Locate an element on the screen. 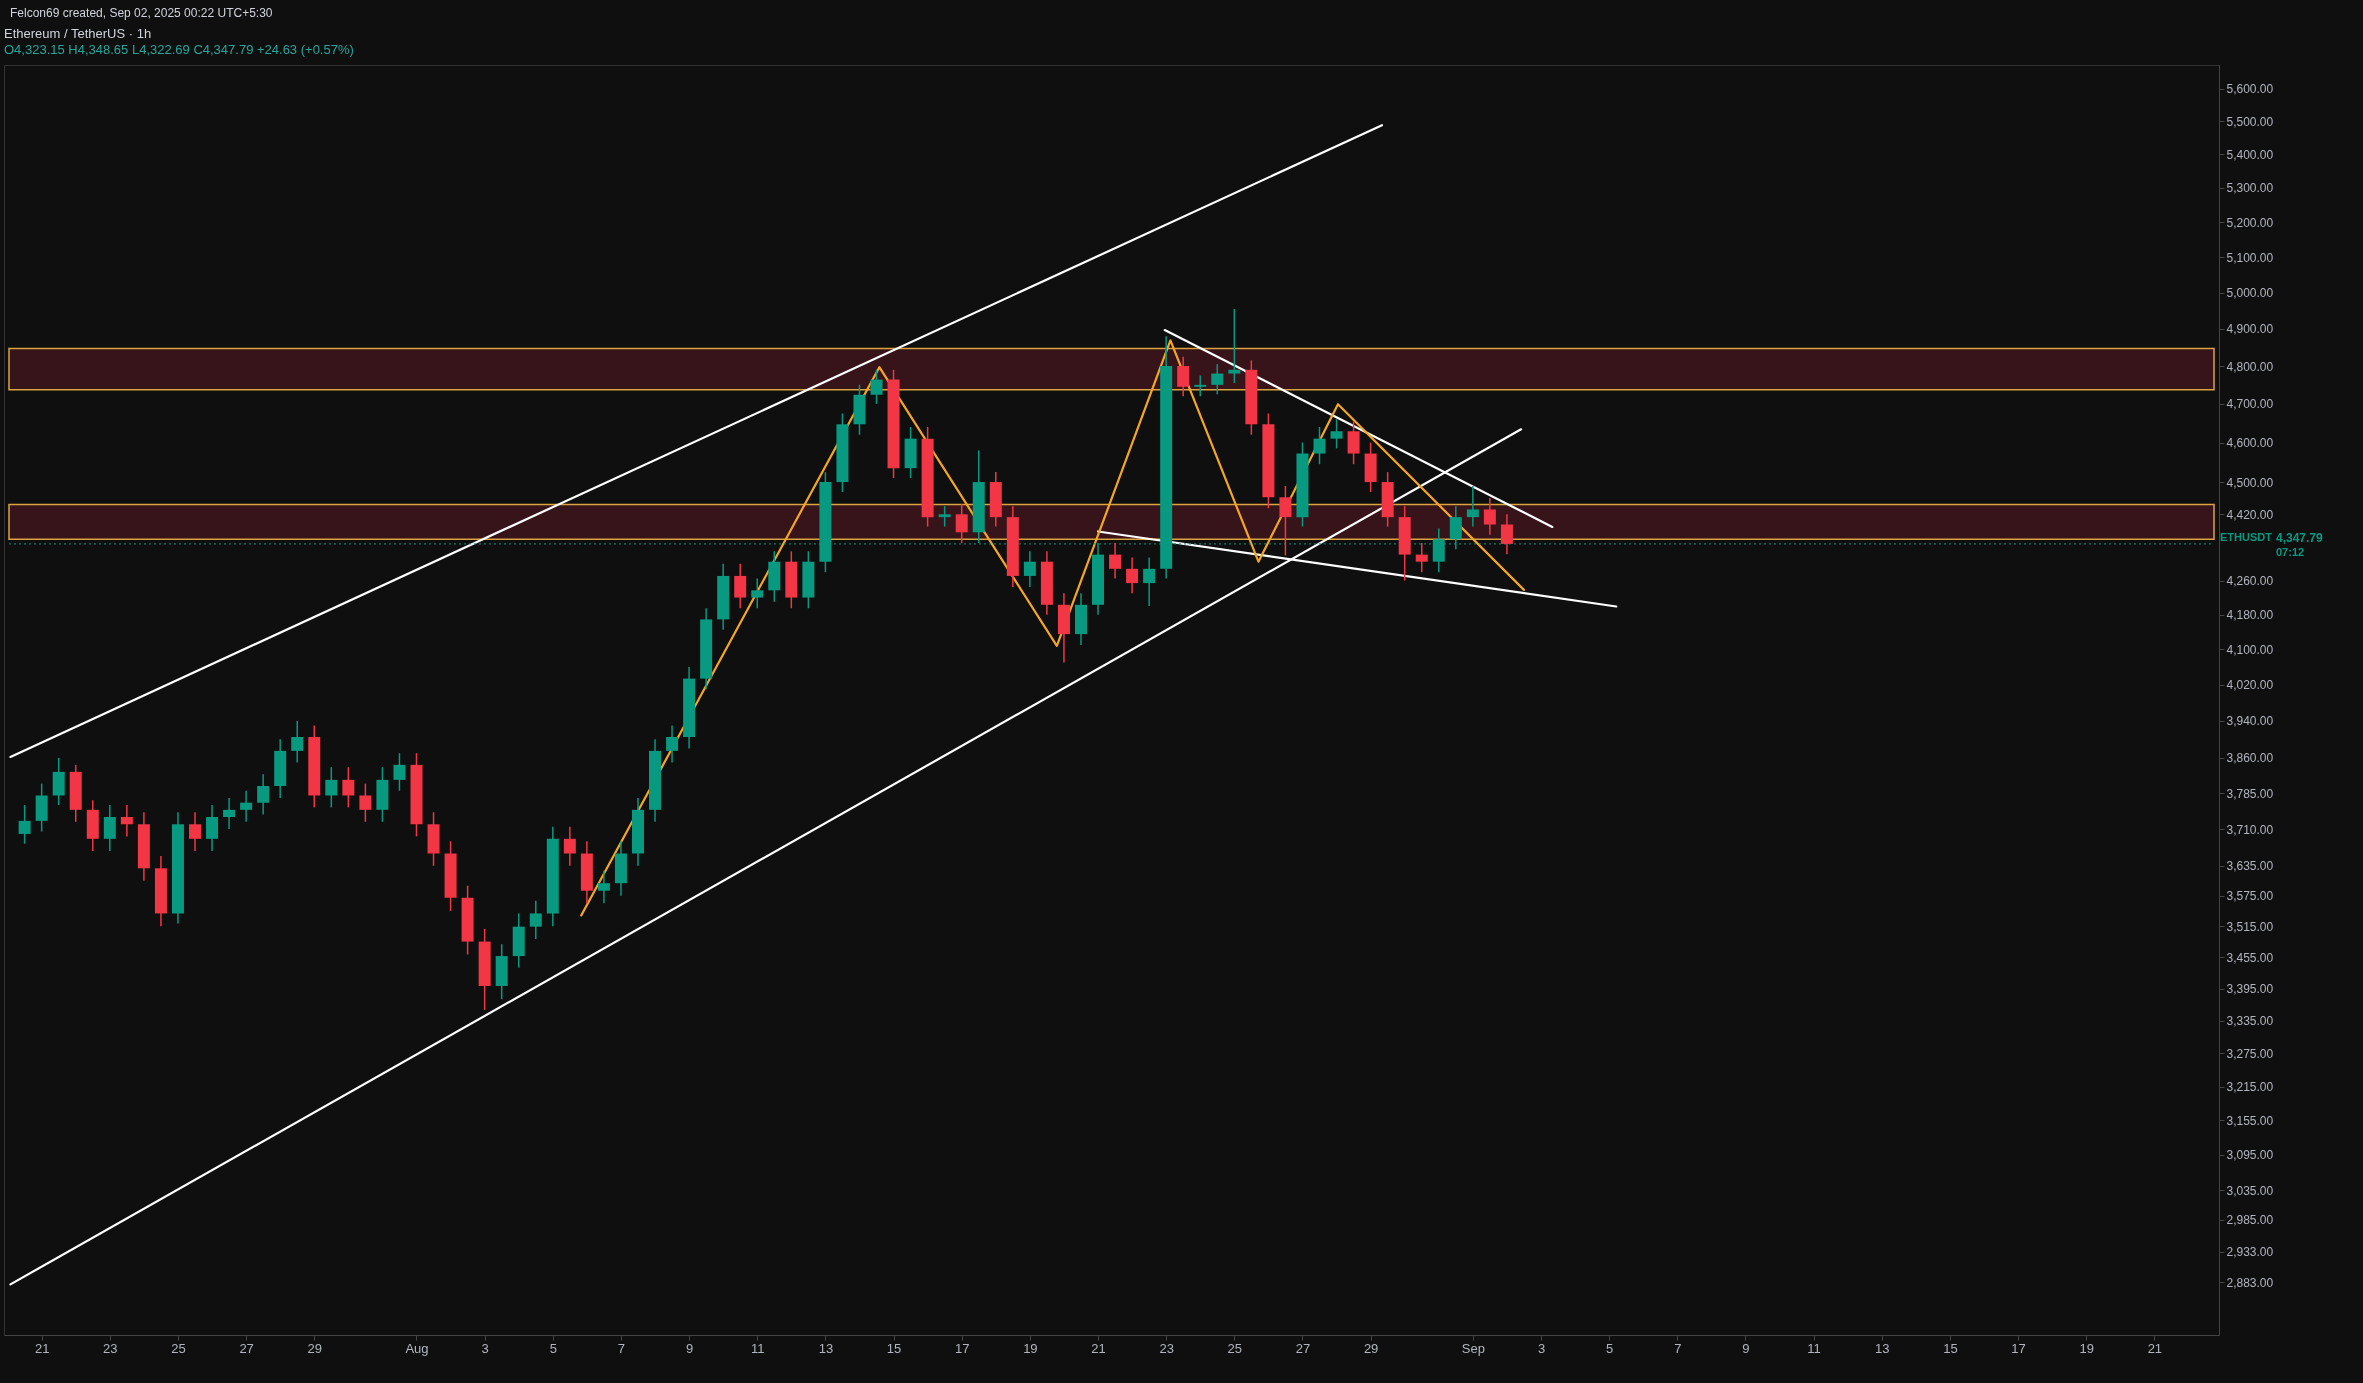  y-tick-label: 5,000.00 is located at coordinates (2250, 293).